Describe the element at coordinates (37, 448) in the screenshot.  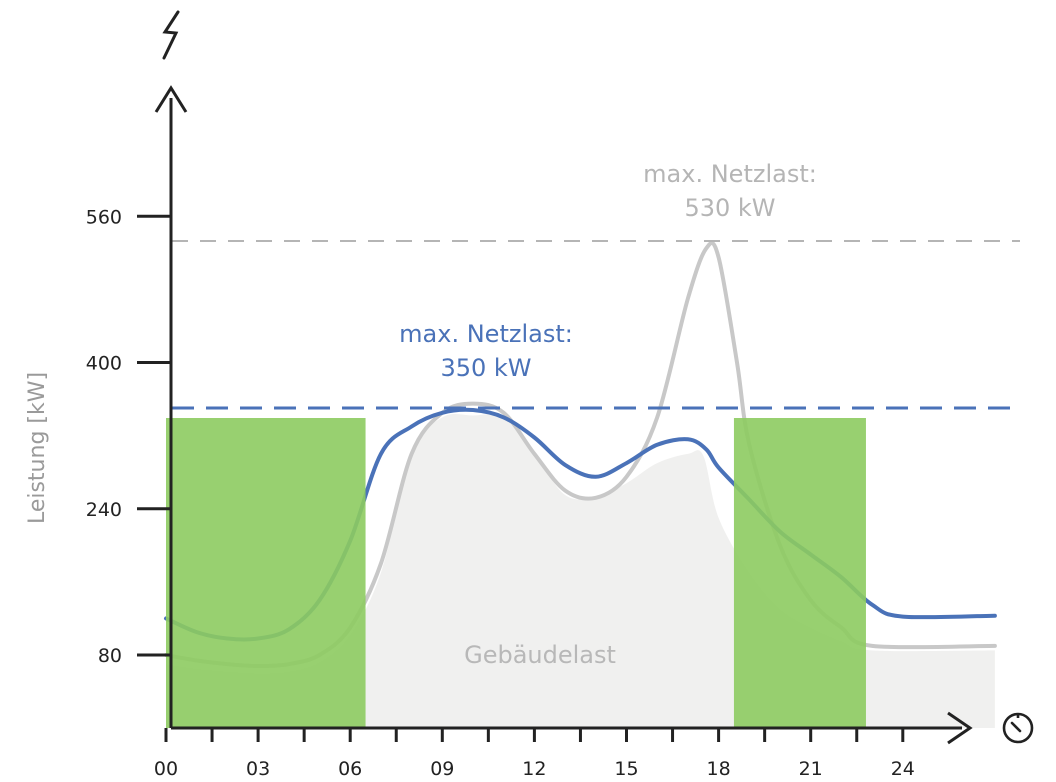
I see `y-axis-label: Leistung [kW]` at that location.